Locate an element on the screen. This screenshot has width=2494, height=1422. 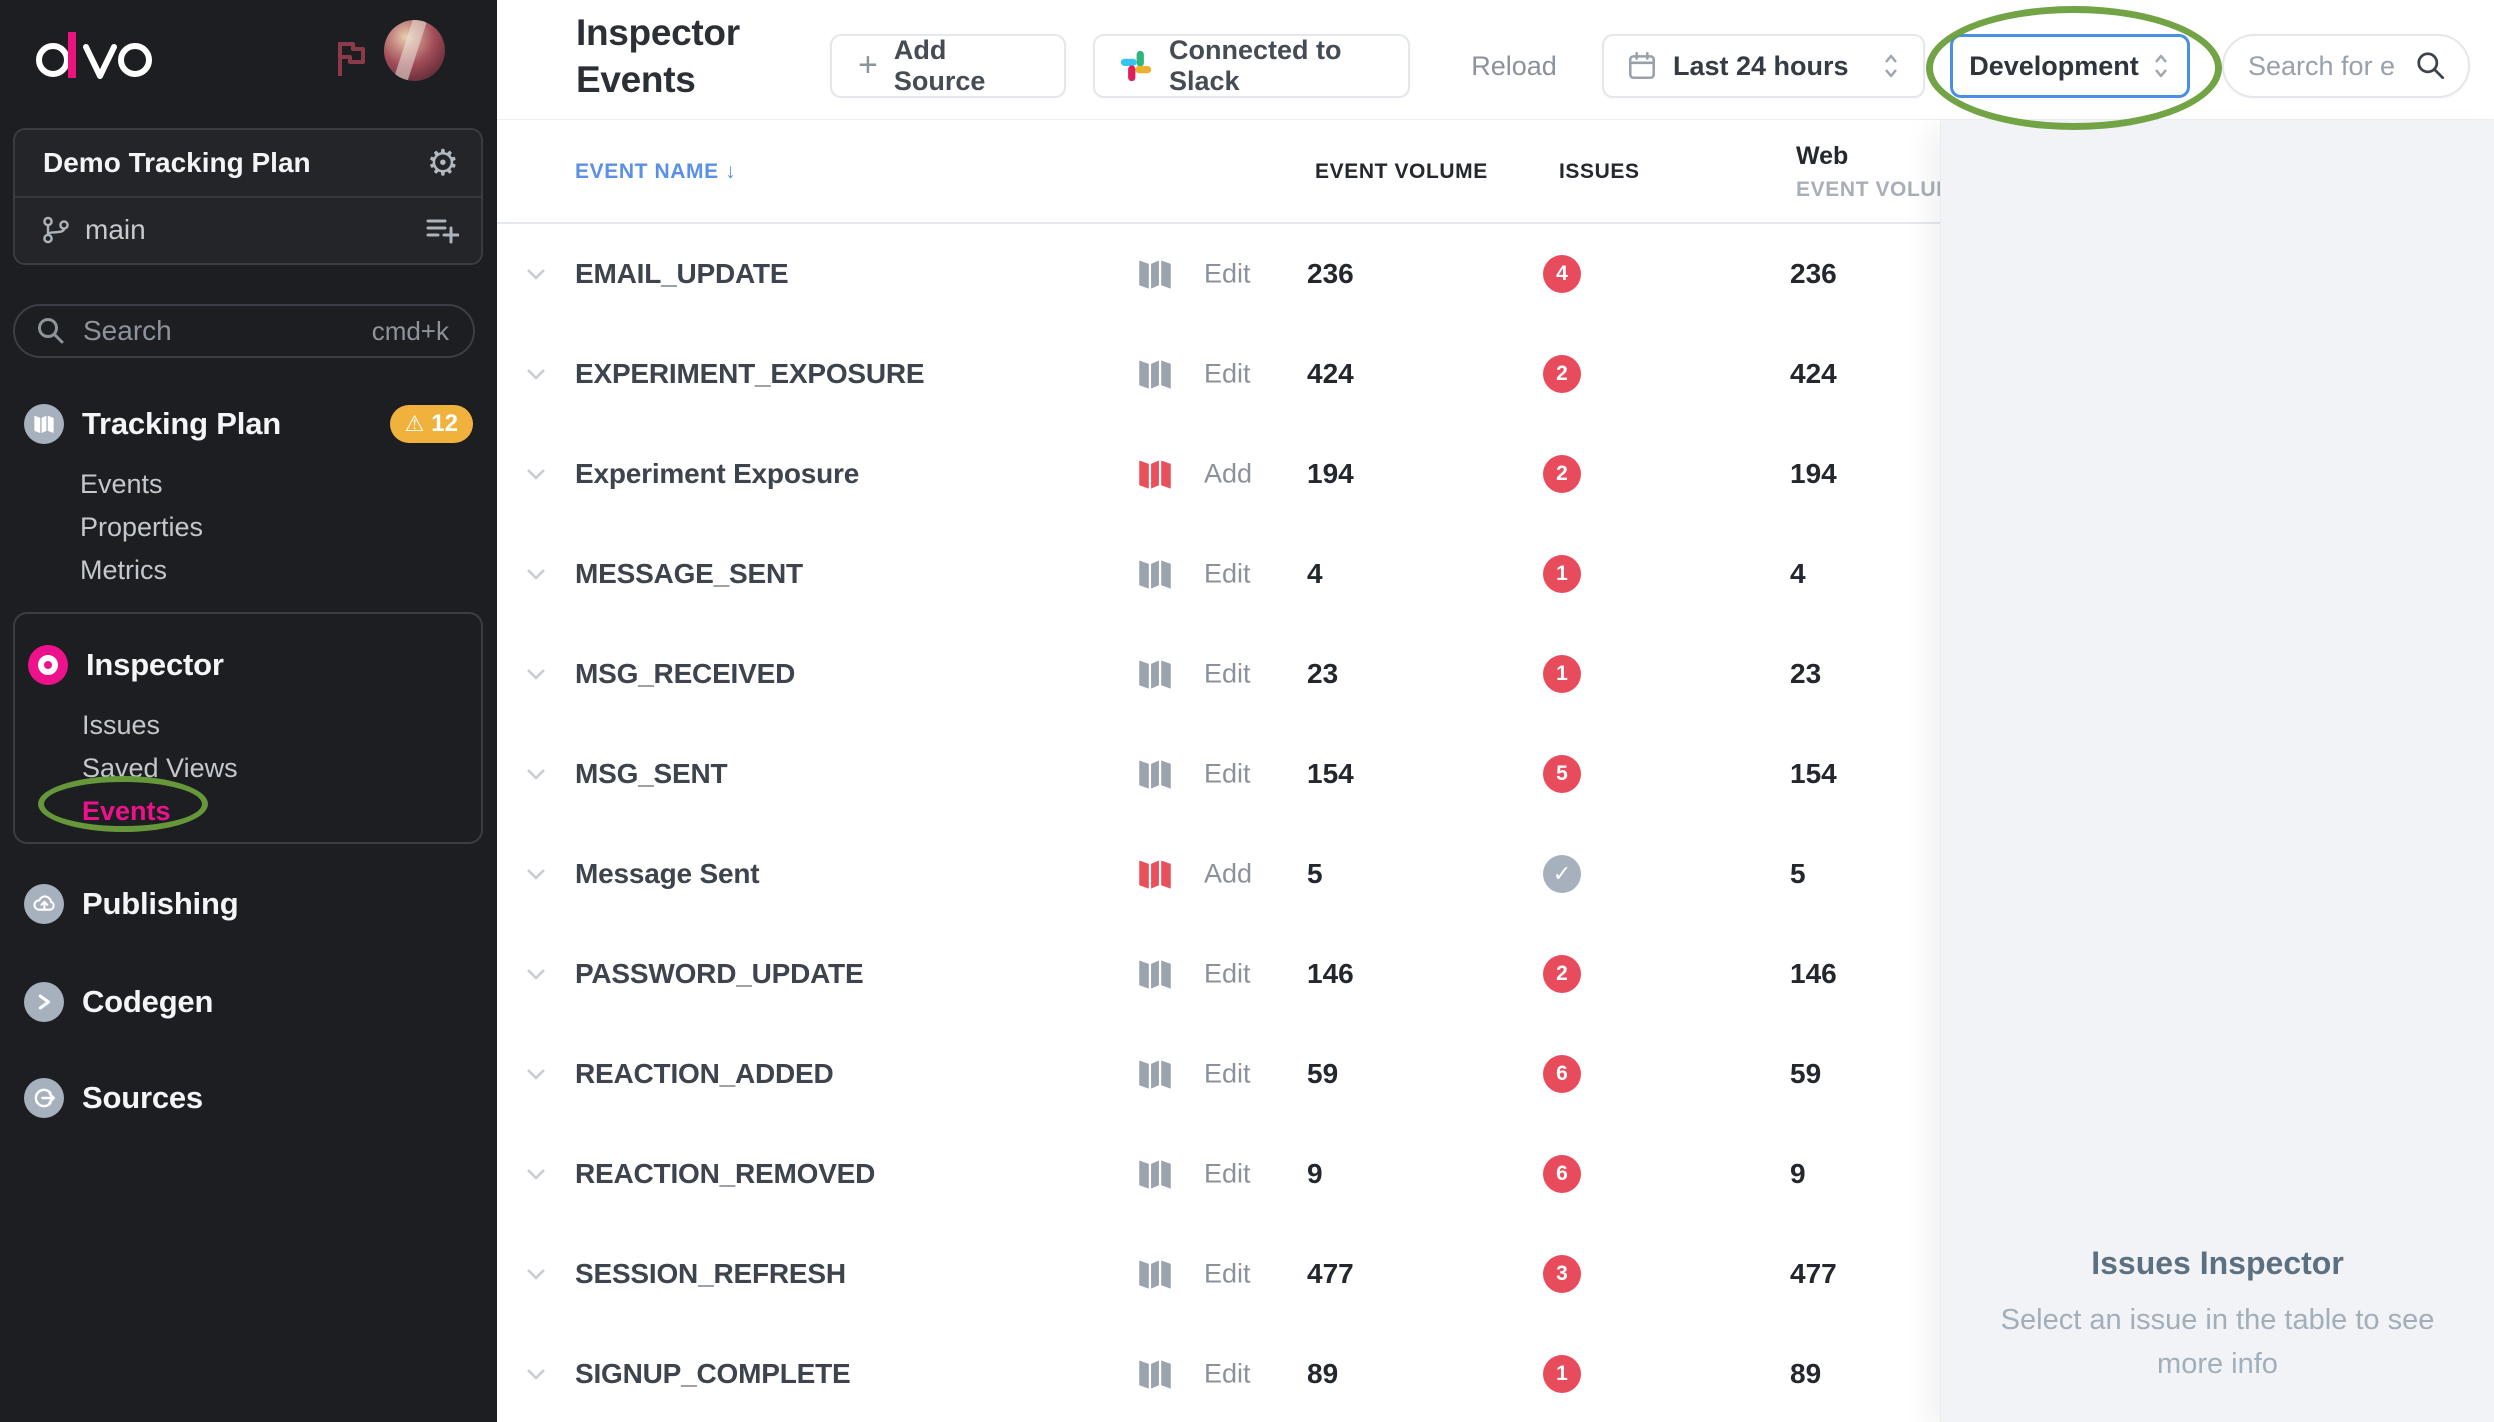
reload-button: Reload is located at coordinates (1514, 65).